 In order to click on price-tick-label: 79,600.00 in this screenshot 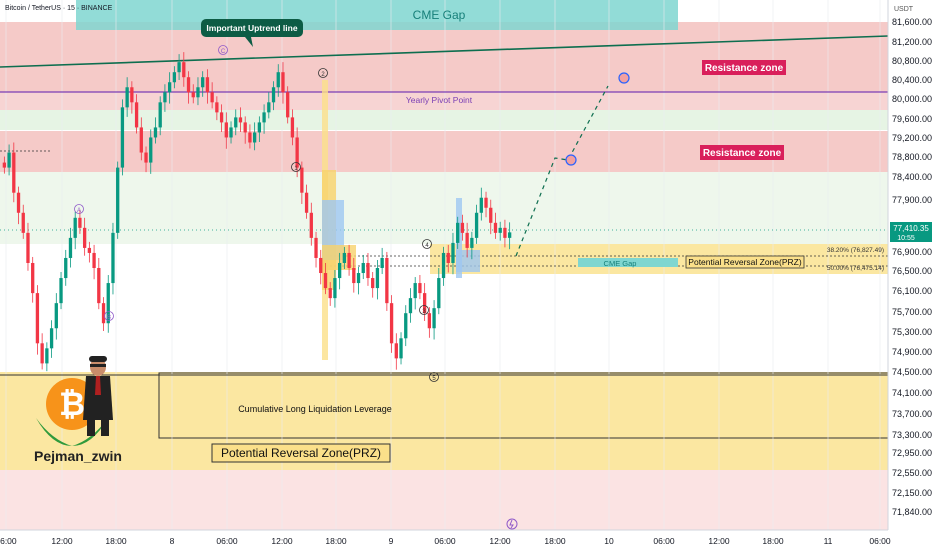, I will do `click(912, 119)`.